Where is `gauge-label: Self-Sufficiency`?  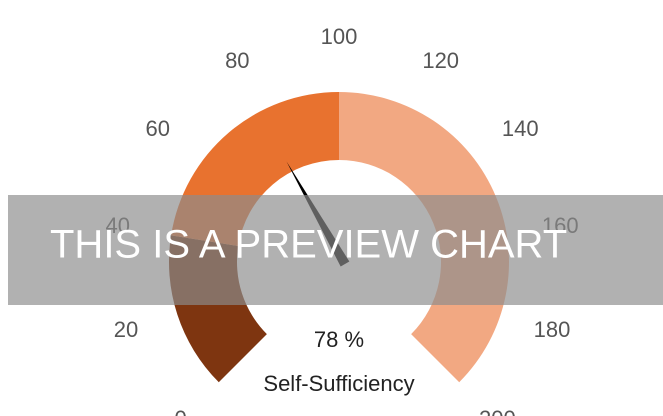 gauge-label: Self-Sufficiency is located at coordinates (338, 383).